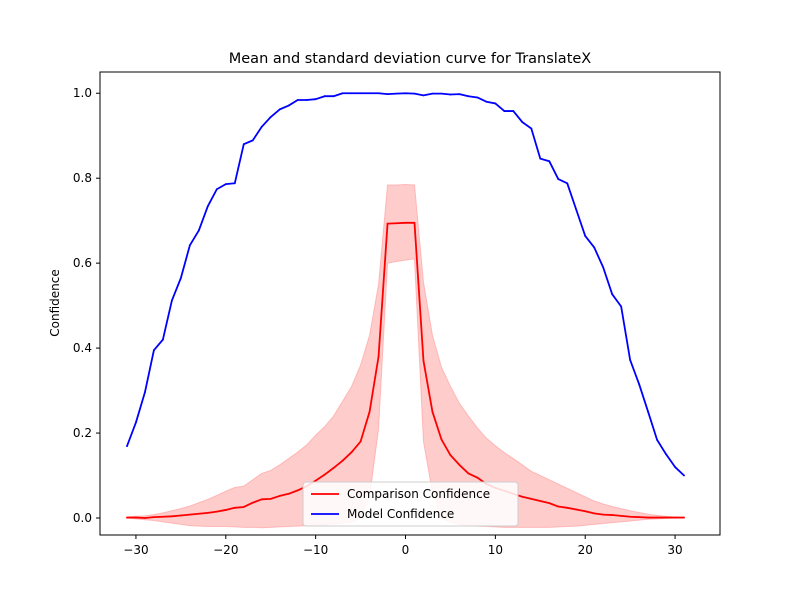 This screenshot has width=800, height=600. I want to click on legend: Comparison Confidence Model Confidence, so click(410, 504).